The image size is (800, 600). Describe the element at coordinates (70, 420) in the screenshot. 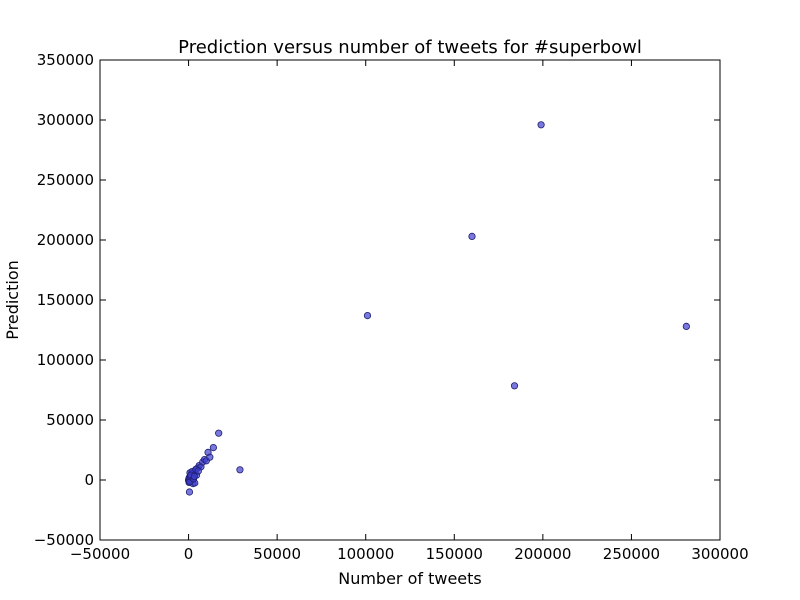

I see `y-tick-label: 50000` at that location.